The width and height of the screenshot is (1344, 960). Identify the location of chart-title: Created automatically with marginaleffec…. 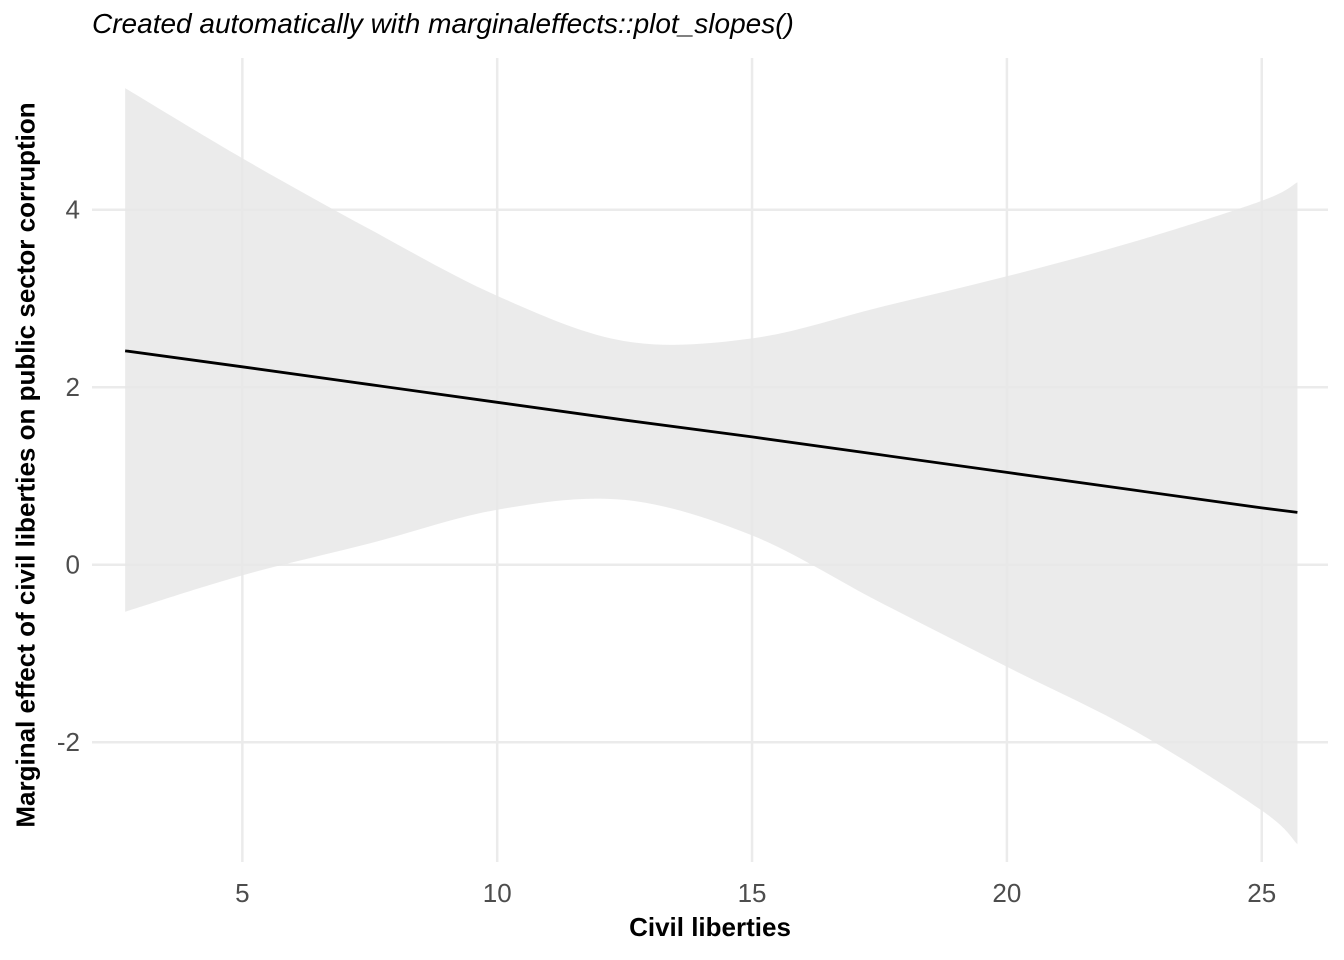
(443, 23).